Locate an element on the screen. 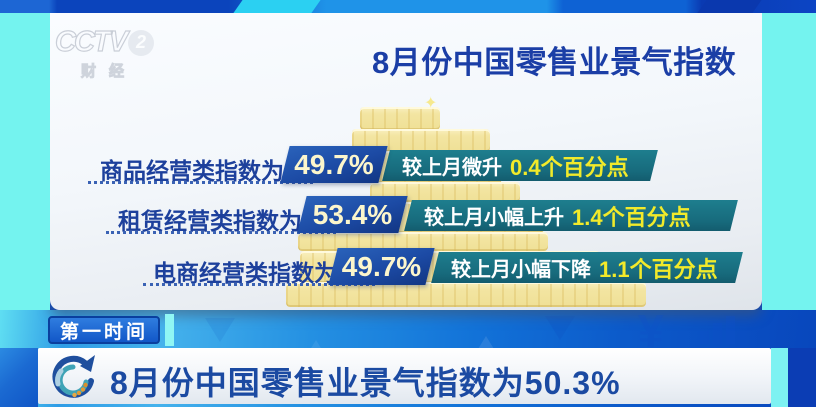  index-value: 53.4% is located at coordinates (352, 214).